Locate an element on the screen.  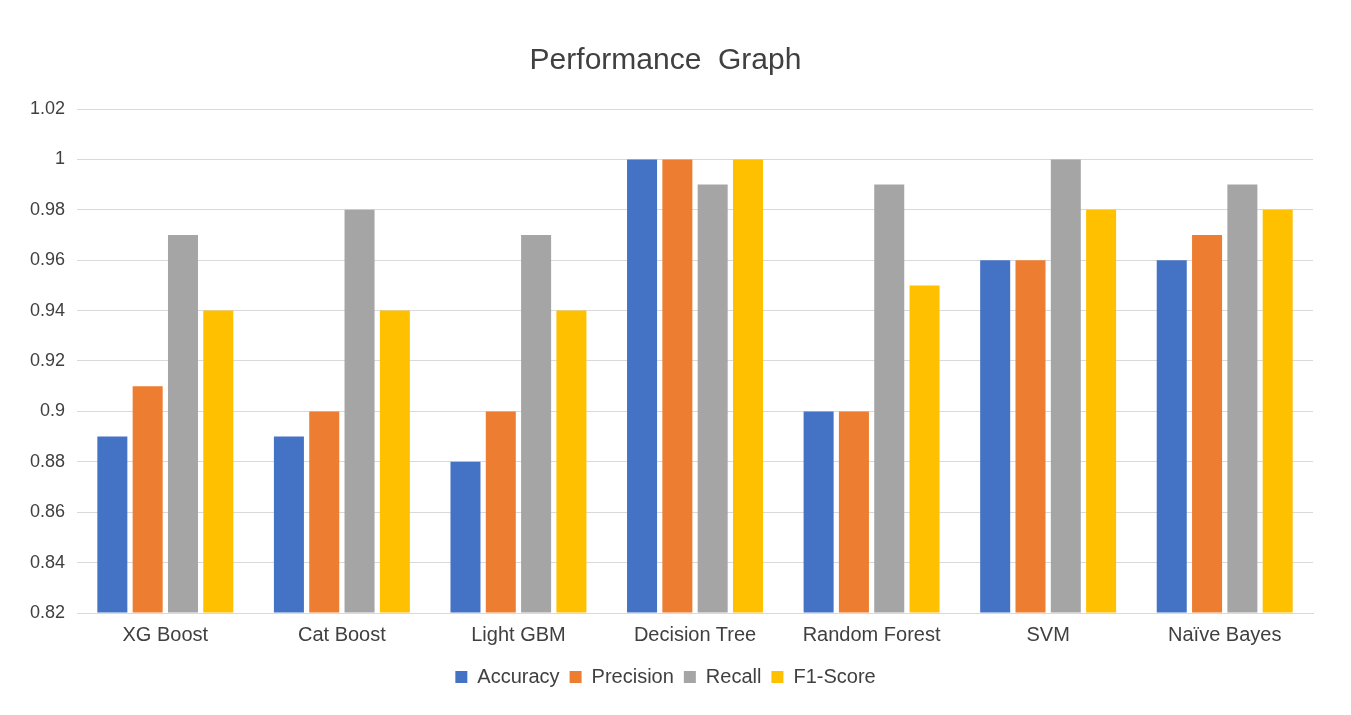
x-tick-label: Naïve Bayes is located at coordinates (1225, 633).